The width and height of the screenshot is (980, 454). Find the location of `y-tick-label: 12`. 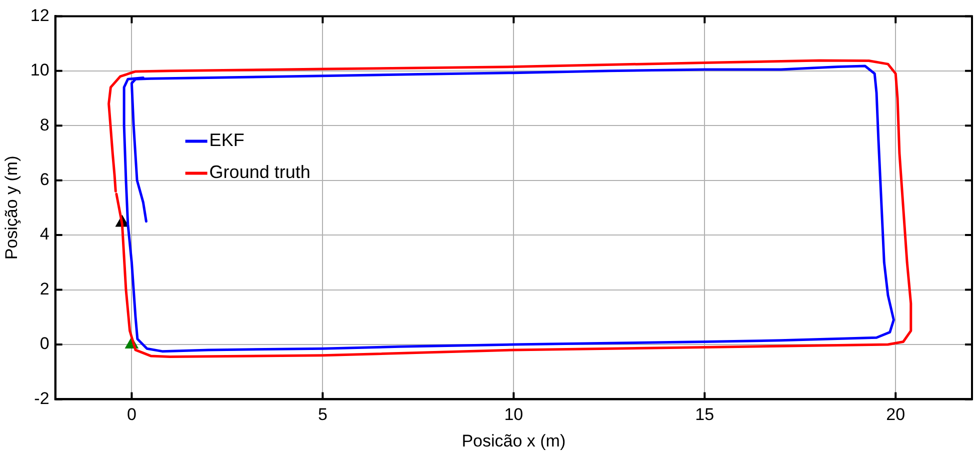

y-tick-label: 12 is located at coordinates (40, 15).